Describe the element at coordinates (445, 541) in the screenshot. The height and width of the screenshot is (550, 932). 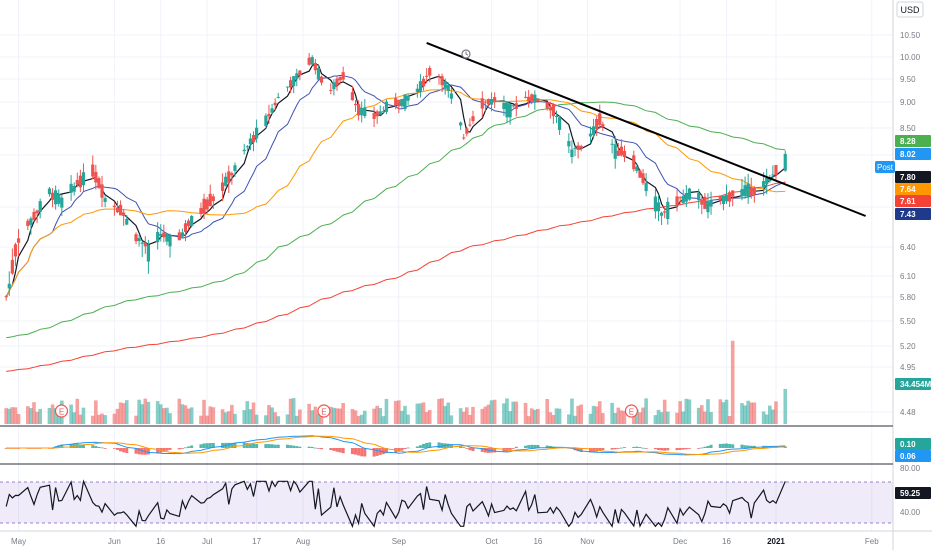
I see `time-axis: May Jun 16 Jul 17 Aug Sep Oct 16 Nov Dec 16 2021 Feb` at that location.